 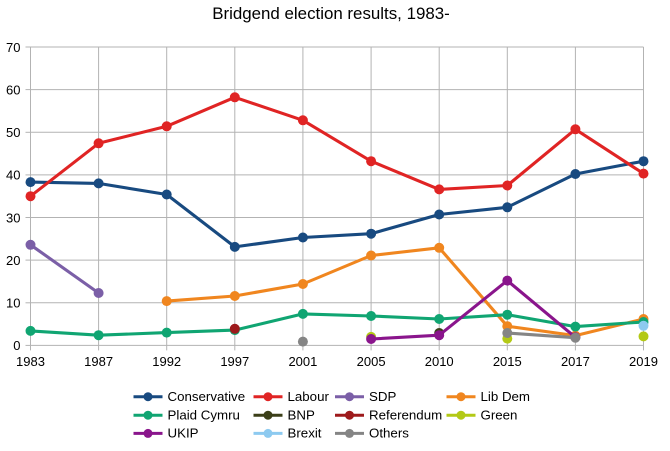 I want to click on svg-text: 70, so click(x=13, y=47).